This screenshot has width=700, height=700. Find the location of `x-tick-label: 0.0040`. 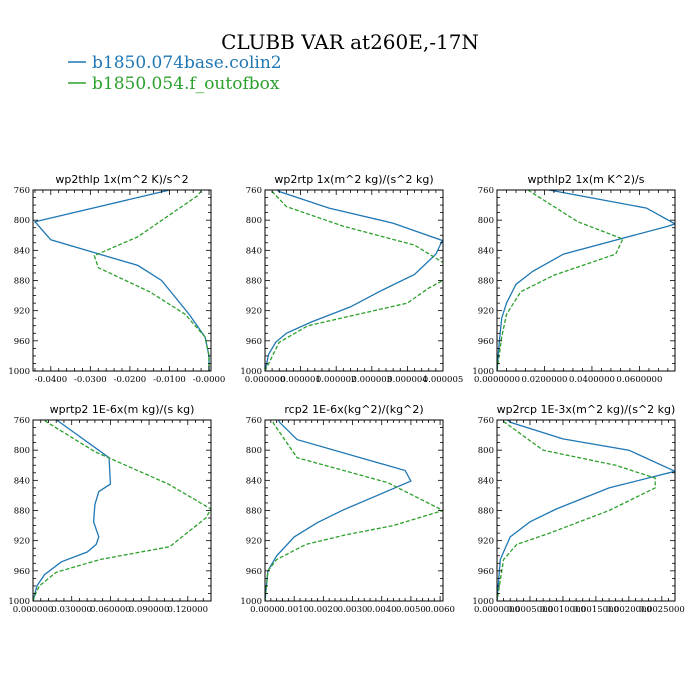

x-tick-label: 0.0040 is located at coordinates (382, 610).